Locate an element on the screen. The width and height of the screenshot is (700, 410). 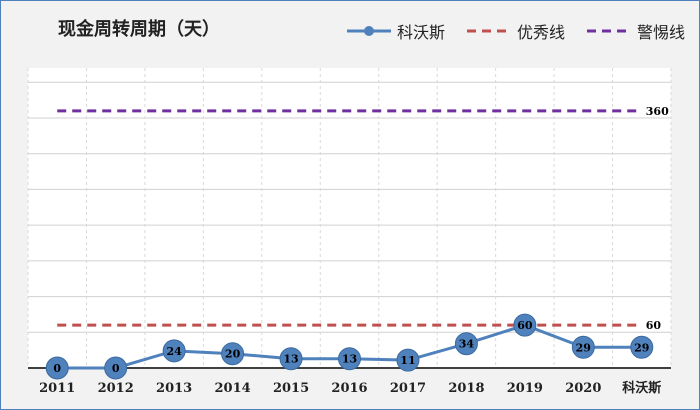
legend-label-series-1: 优秀线 is located at coordinates (540, 32).